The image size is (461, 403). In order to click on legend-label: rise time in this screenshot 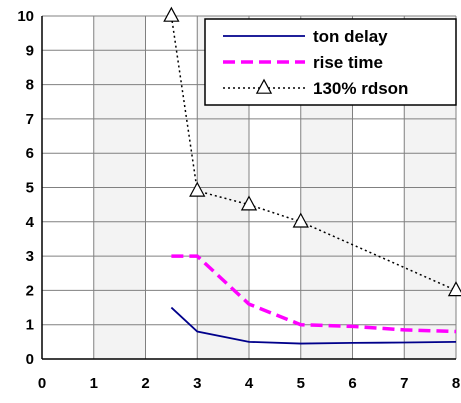, I will do `click(348, 62)`.